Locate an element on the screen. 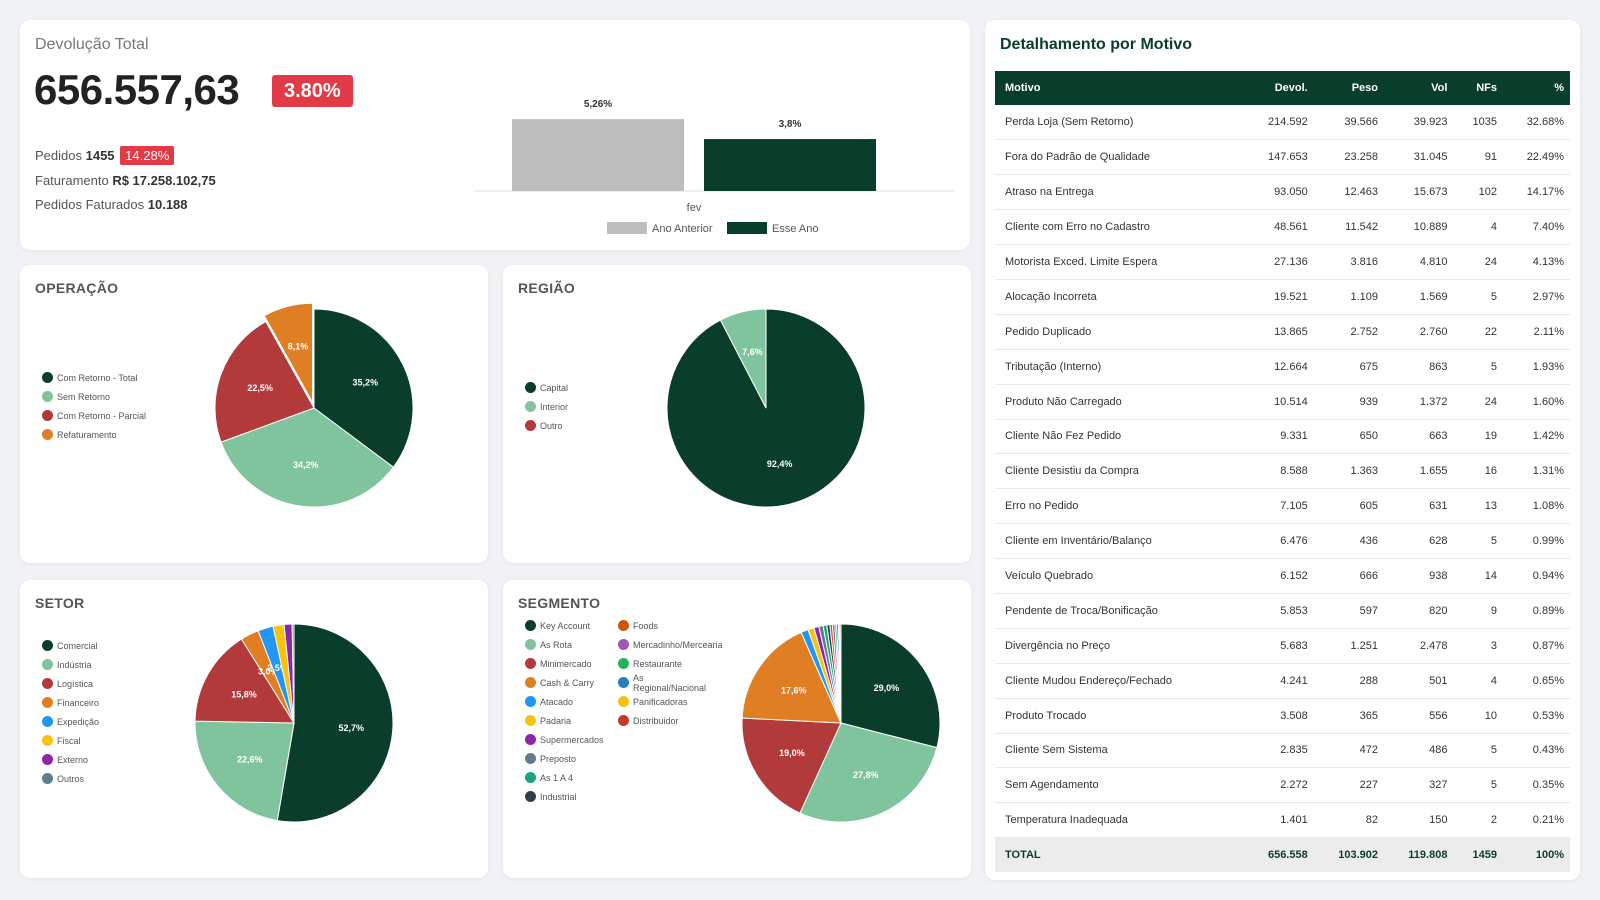 Image resolution: width=1600 pixels, height=900 pixels. segmento-legend-item: Atacado is located at coordinates (567, 701).